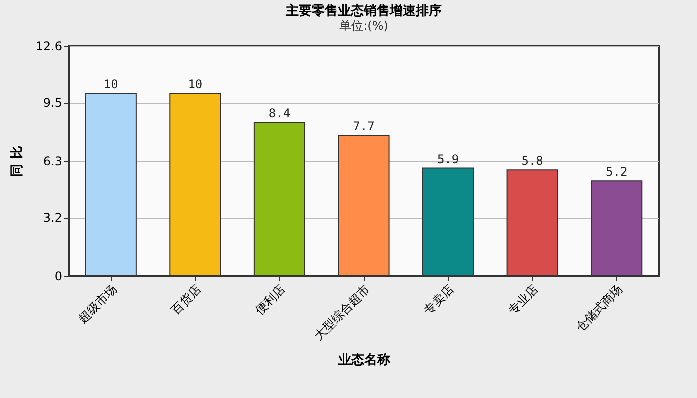  What do you see at coordinates (524, 300) in the screenshot?
I see `x-tick-label: 专业店` at bounding box center [524, 300].